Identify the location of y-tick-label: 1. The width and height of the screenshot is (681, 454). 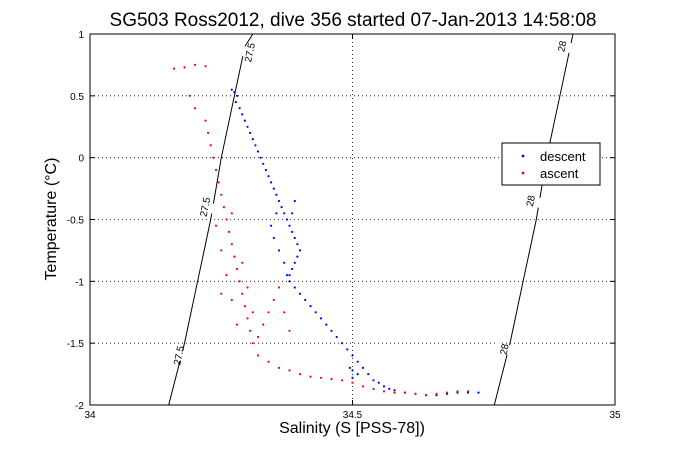
(81, 35).